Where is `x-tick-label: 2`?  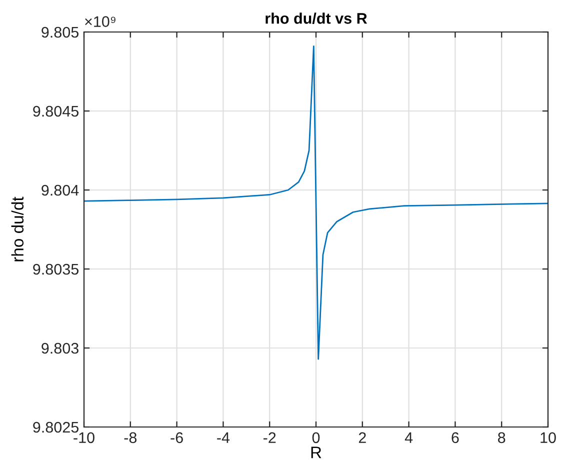
x-tick-label: 2 is located at coordinates (362, 437).